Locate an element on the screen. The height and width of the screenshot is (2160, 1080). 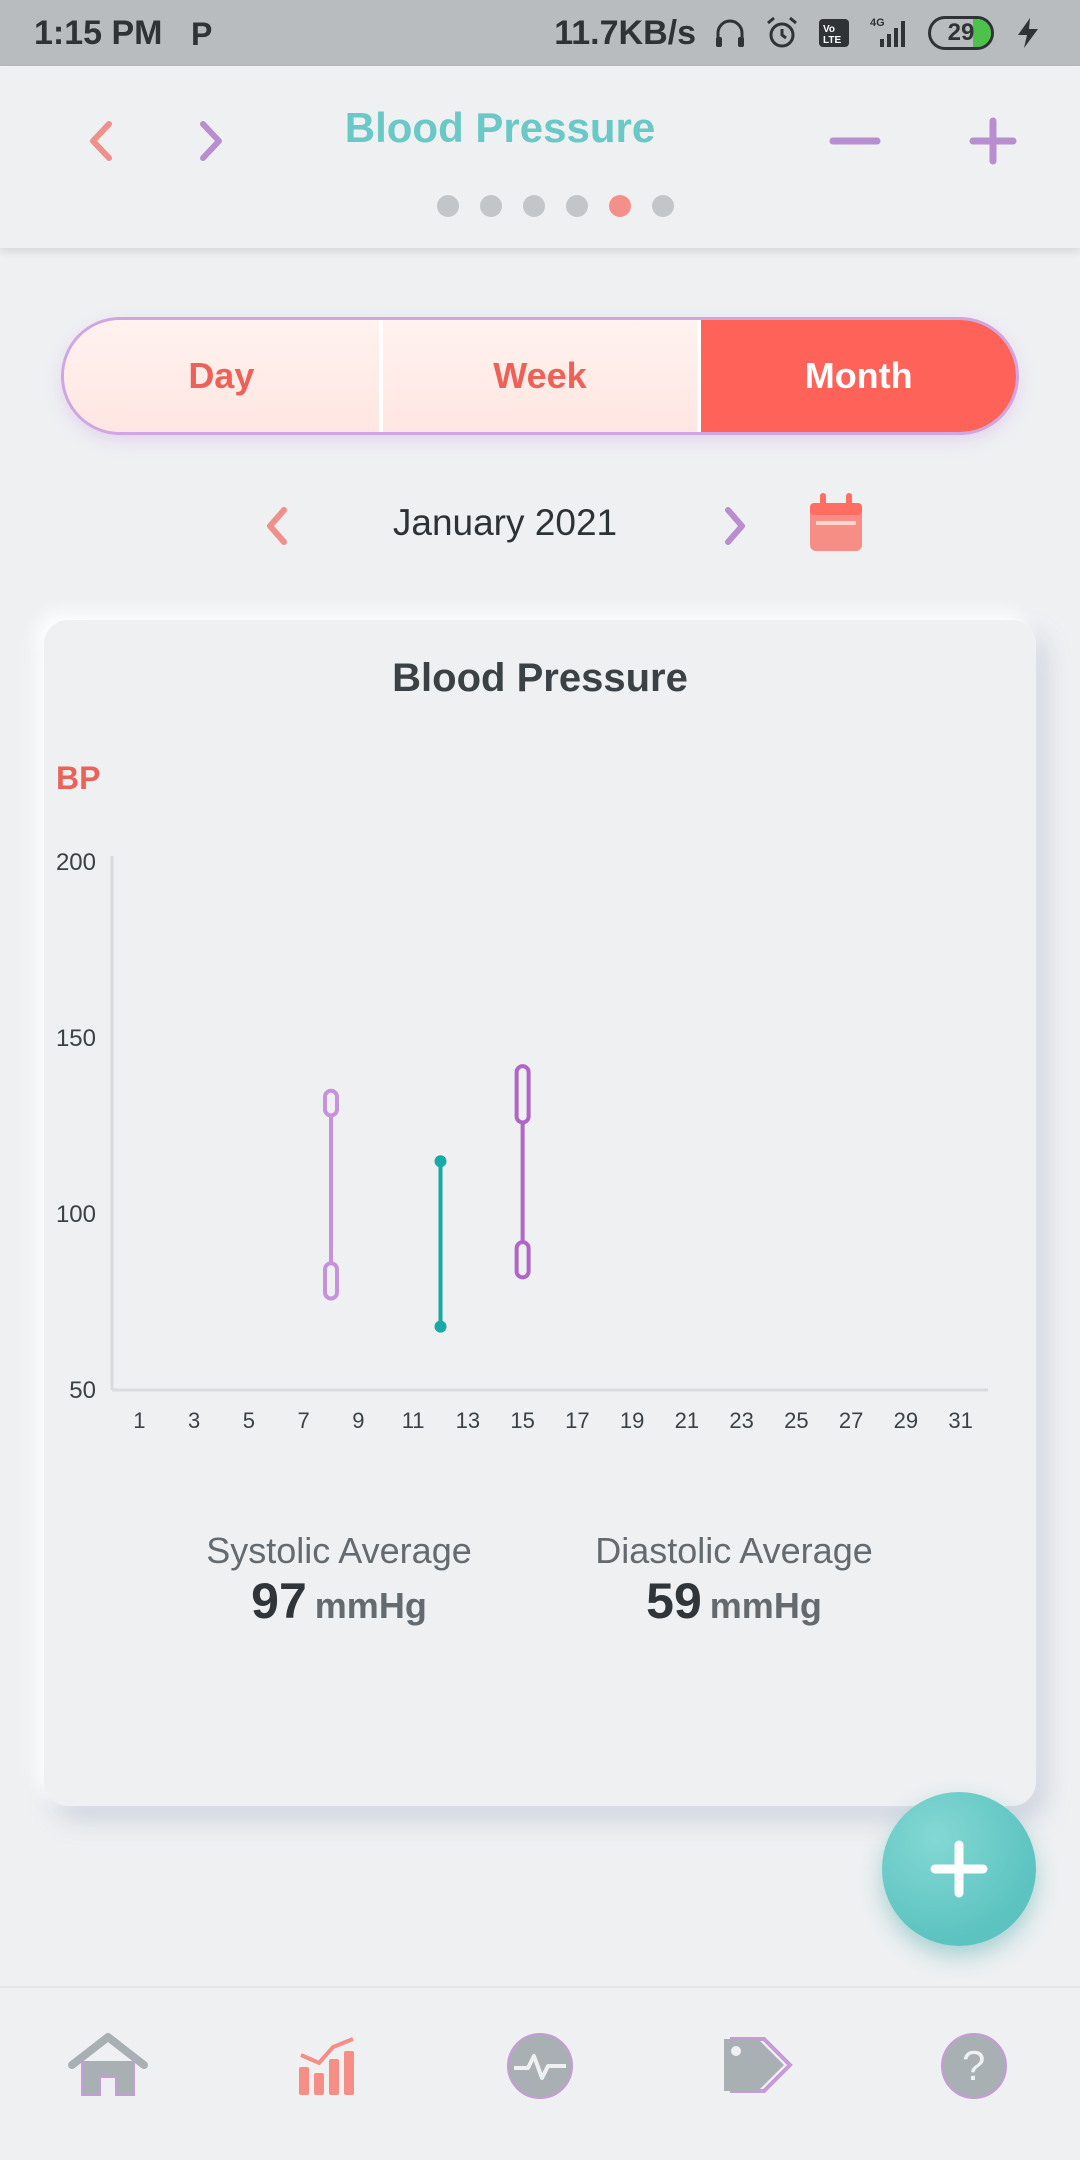
x-tick-label: 29 is located at coordinates (906, 1420).